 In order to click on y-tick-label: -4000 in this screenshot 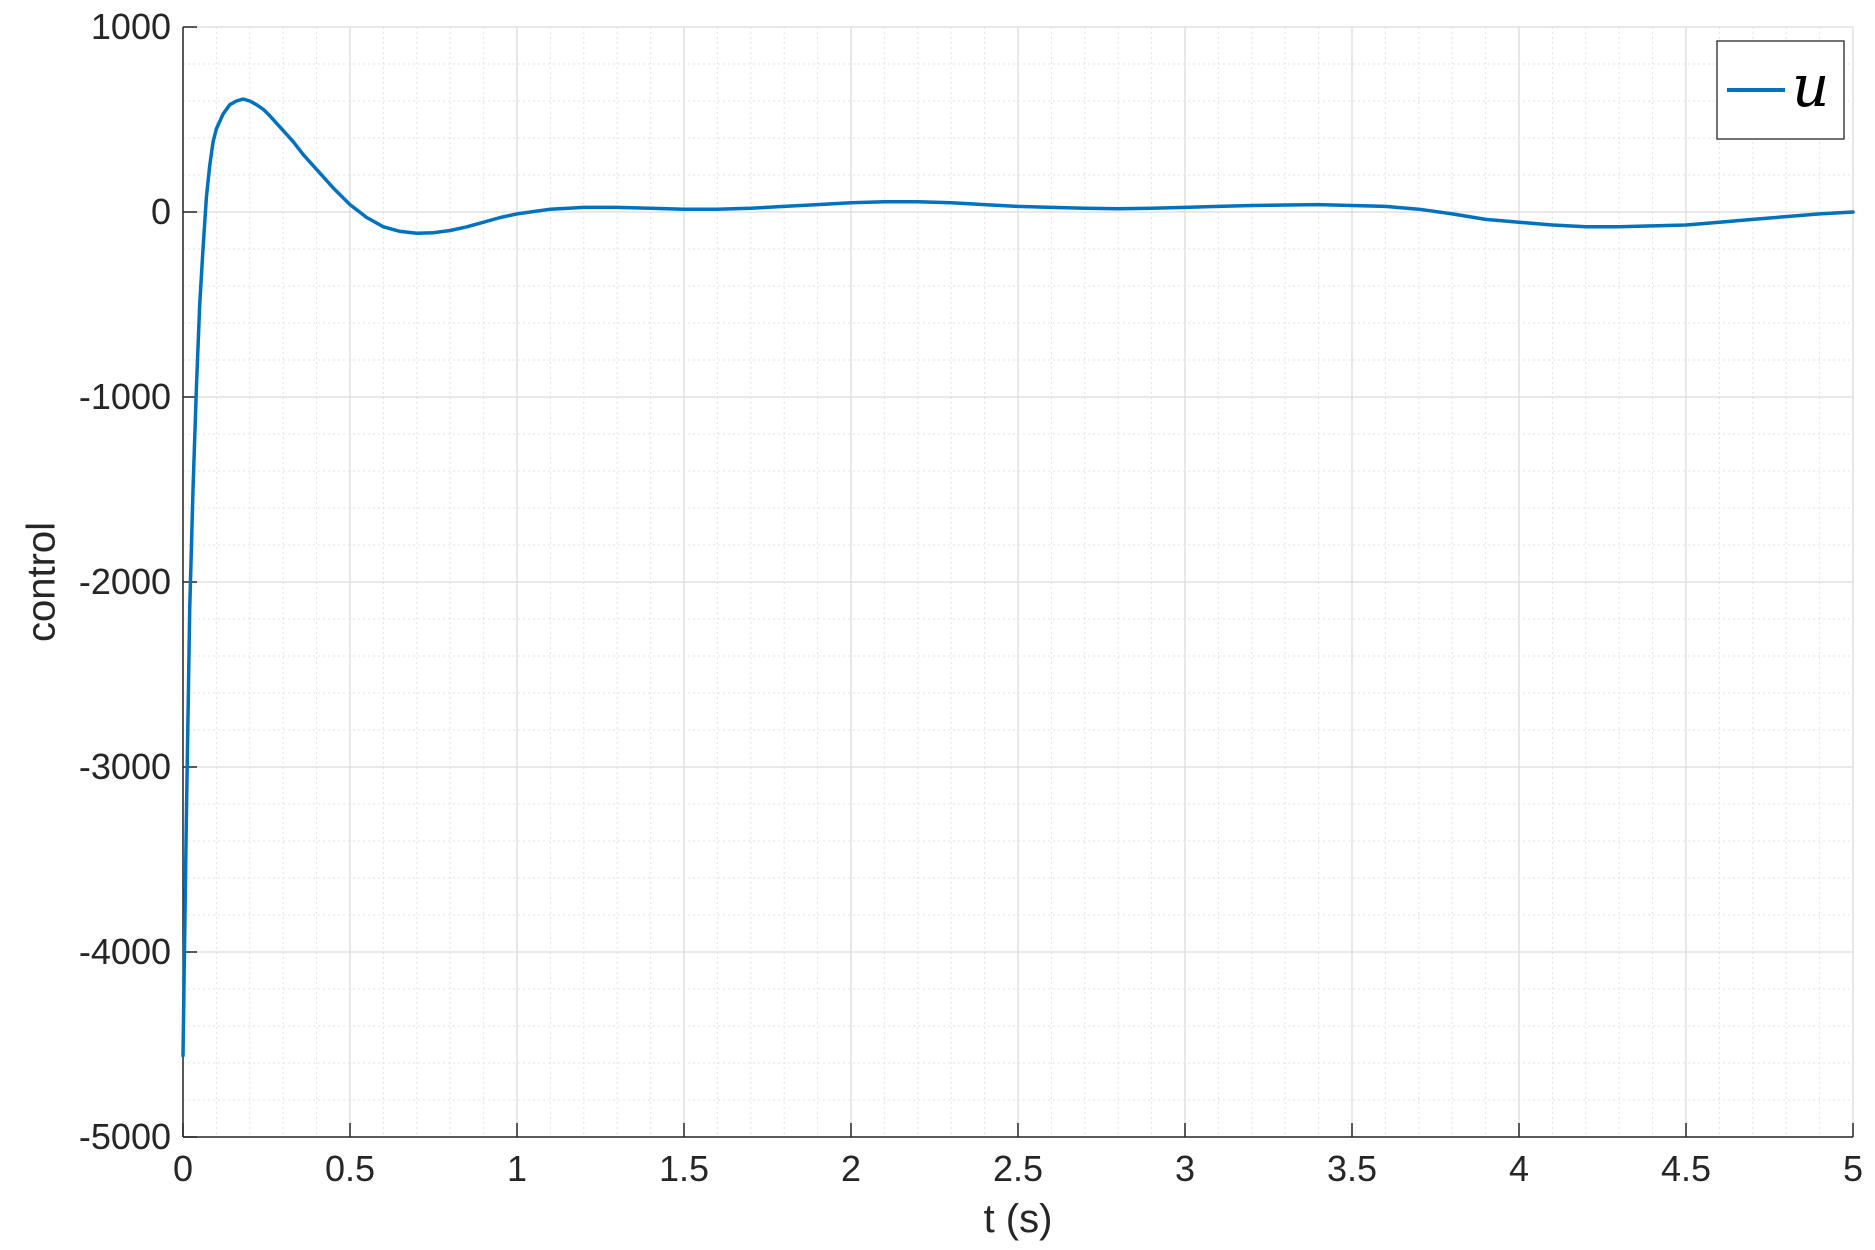, I will do `click(125, 951)`.